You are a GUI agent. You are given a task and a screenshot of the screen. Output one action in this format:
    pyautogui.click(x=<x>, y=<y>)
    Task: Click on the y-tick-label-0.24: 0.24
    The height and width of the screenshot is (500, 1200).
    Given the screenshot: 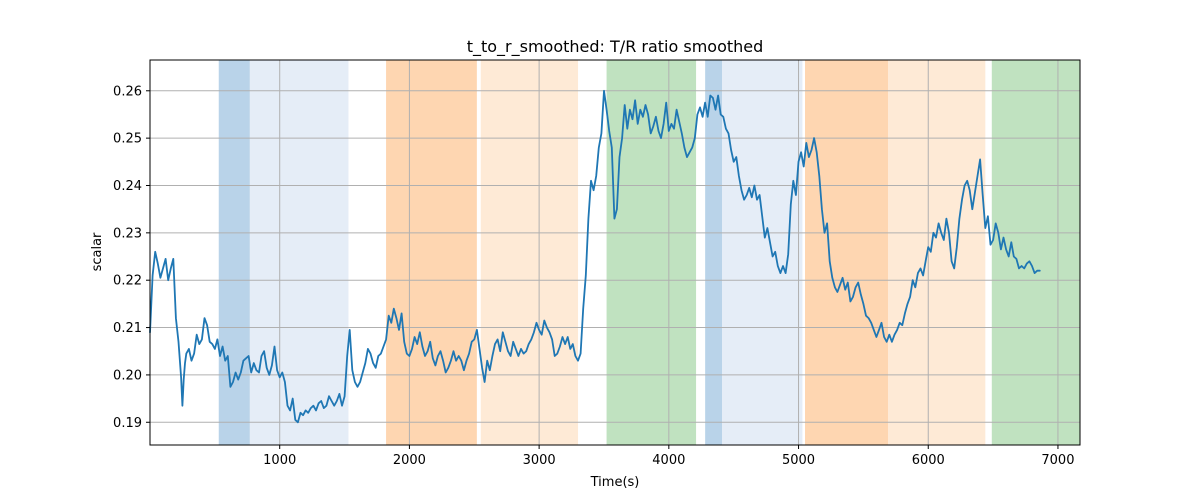 What is the action you would take?
    pyautogui.click(x=127, y=186)
    